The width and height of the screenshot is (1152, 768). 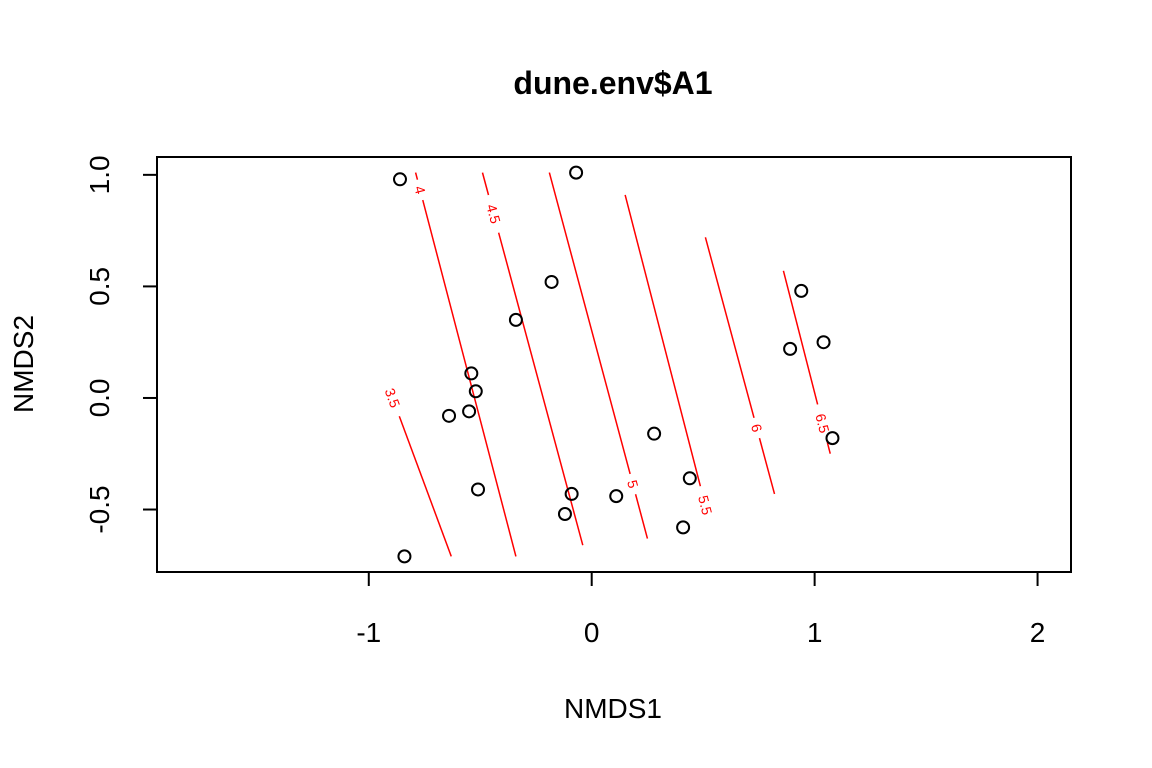 I want to click on x-tick-label: 1, so click(x=815, y=632).